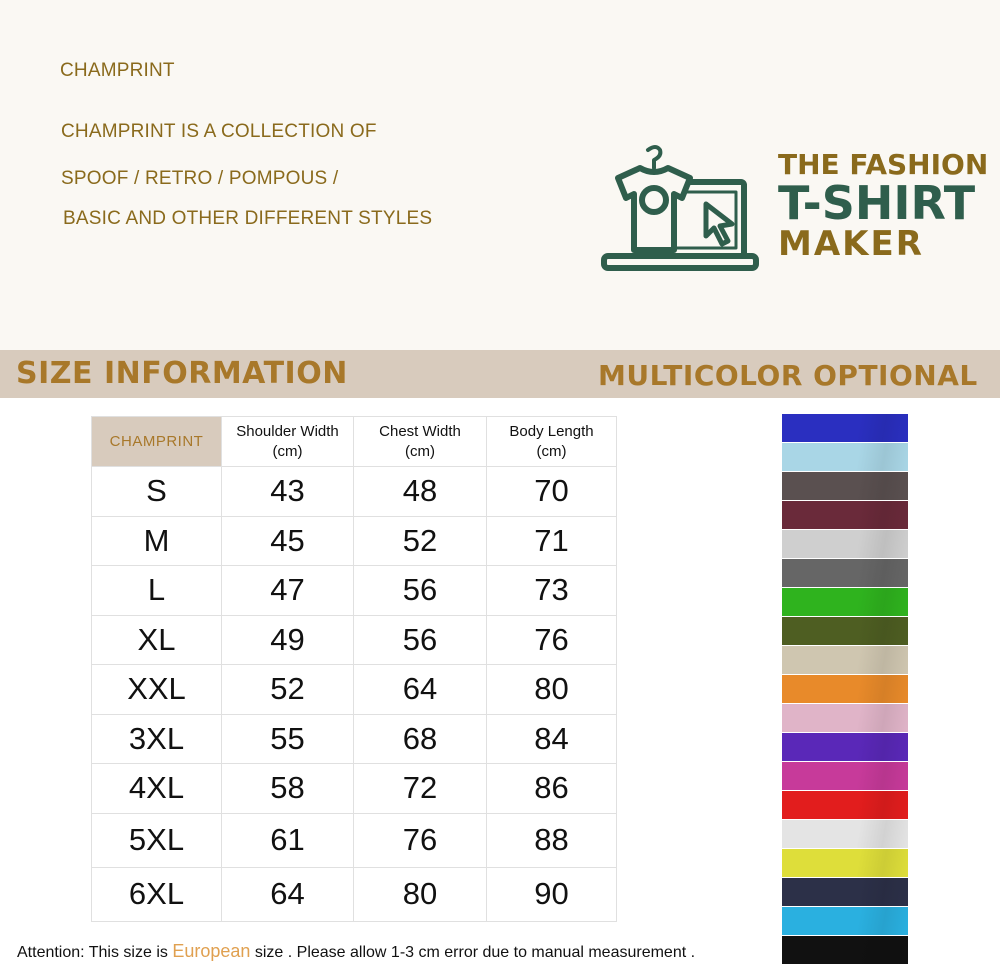 The image size is (1000, 974). I want to click on header-length: Body Length (cm), so click(551, 441).